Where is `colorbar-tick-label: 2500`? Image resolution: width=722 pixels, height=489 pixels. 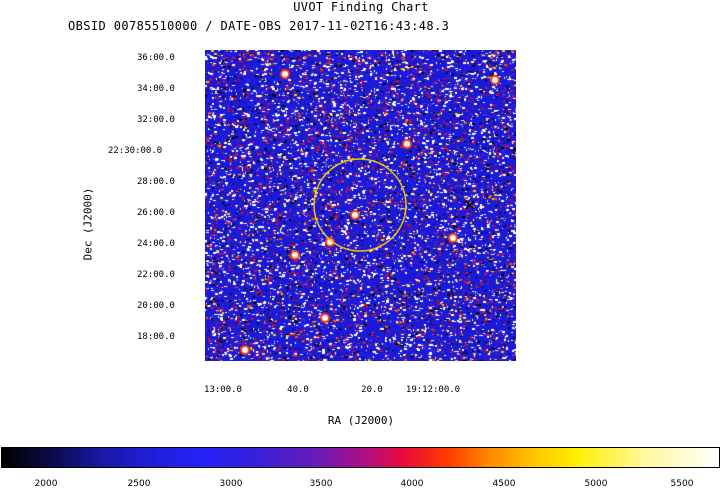
colorbar-tick-label: 2500 is located at coordinates (139, 484).